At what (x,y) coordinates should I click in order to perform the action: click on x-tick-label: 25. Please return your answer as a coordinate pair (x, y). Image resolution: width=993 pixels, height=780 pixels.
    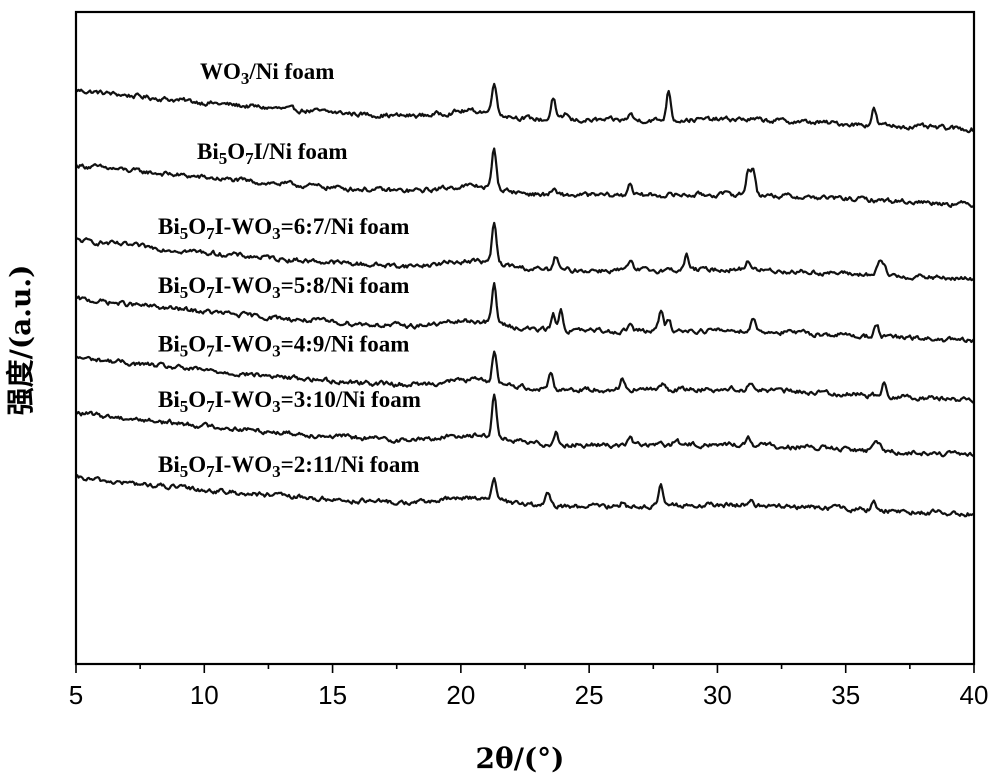
    Looking at the image, I should click on (589, 695).